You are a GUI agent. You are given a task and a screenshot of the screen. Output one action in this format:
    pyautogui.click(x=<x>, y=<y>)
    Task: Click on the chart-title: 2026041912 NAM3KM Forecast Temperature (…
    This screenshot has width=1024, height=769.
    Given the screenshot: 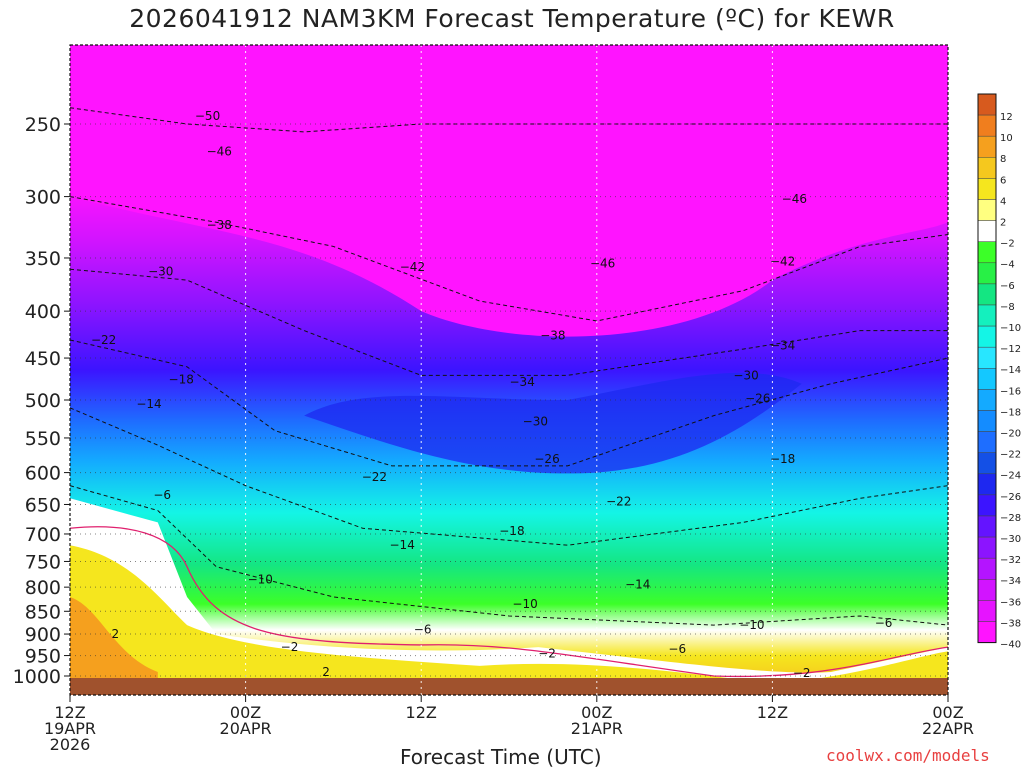 What is the action you would take?
    pyautogui.click(x=512, y=18)
    